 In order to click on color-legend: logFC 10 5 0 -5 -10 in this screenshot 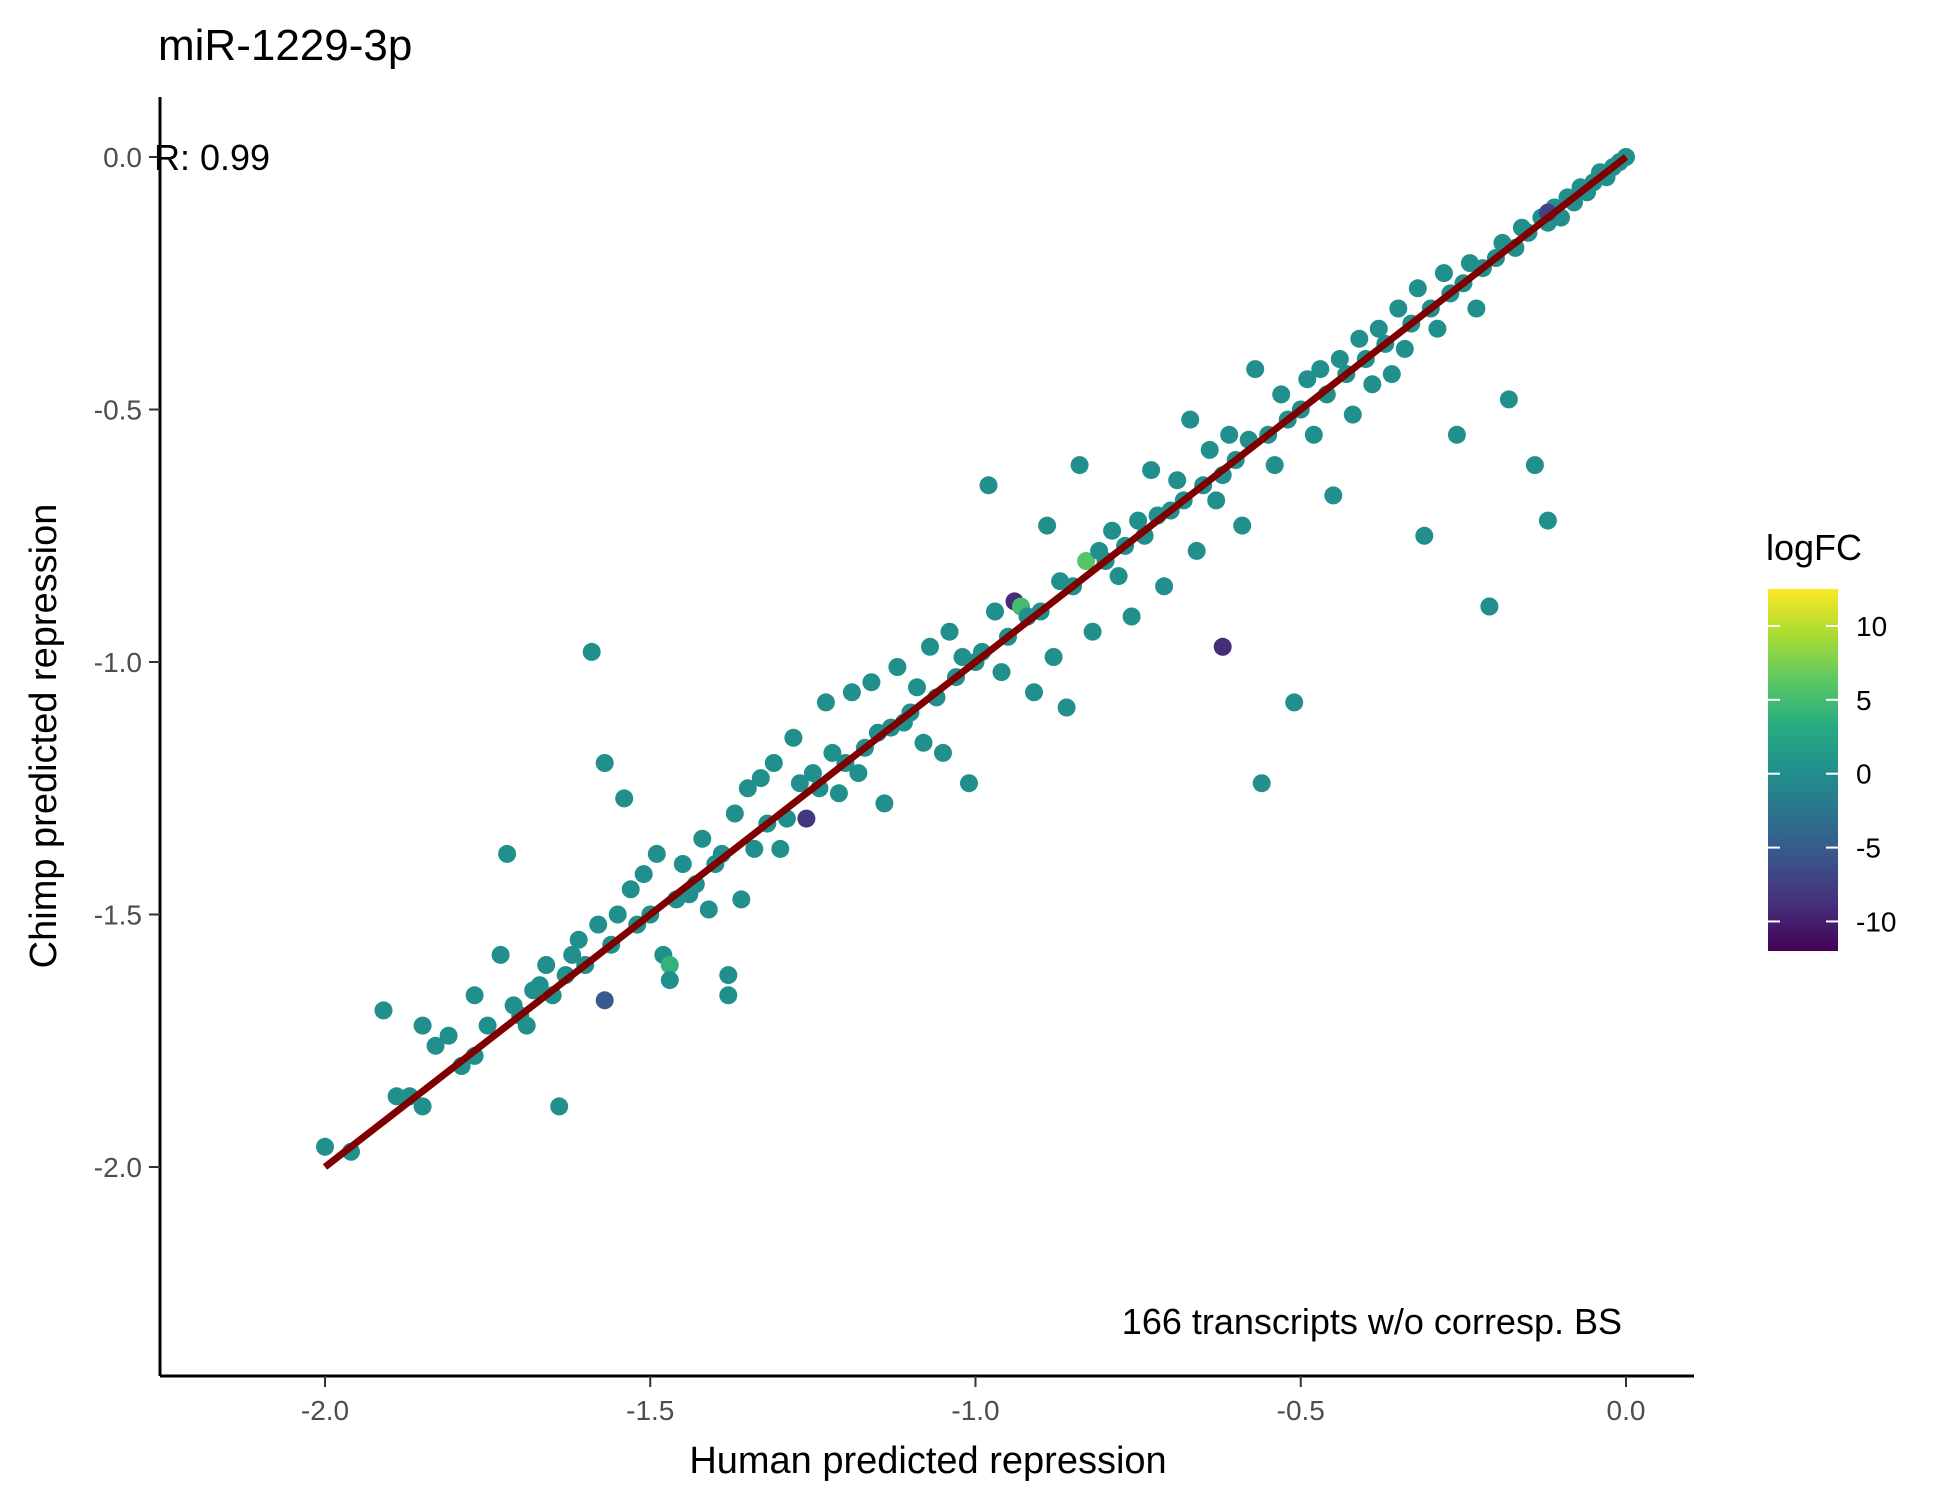, I will do `click(1831, 739)`.